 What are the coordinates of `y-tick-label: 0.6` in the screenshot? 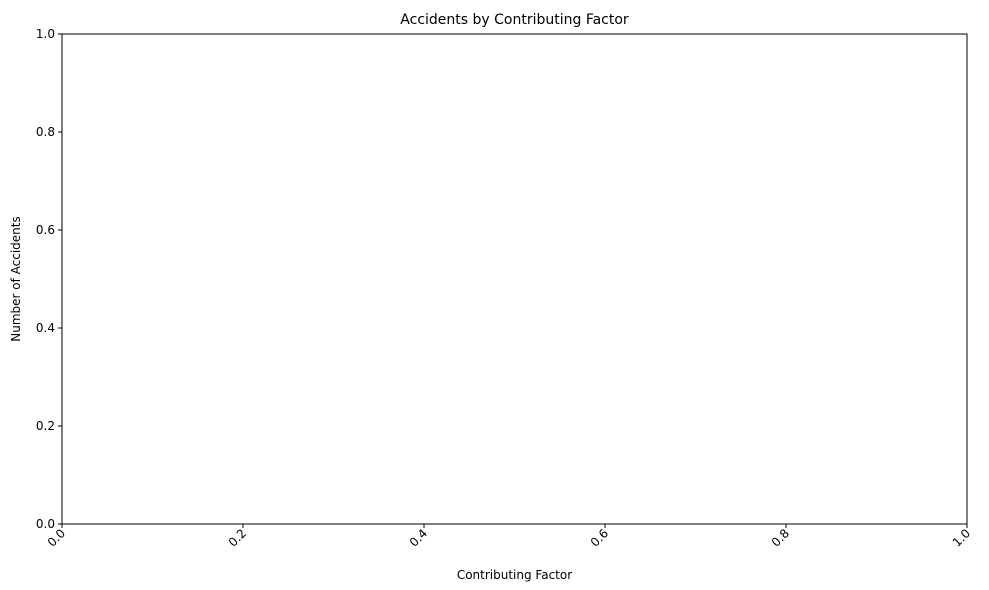 It's located at (45, 230).